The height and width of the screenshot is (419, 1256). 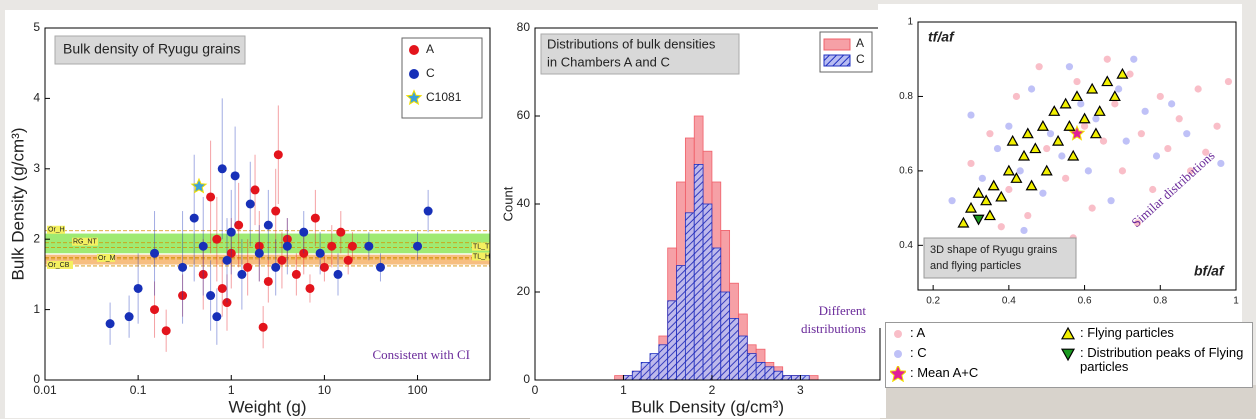 I want to click on y-axis-label: Count, so click(x=507, y=203).